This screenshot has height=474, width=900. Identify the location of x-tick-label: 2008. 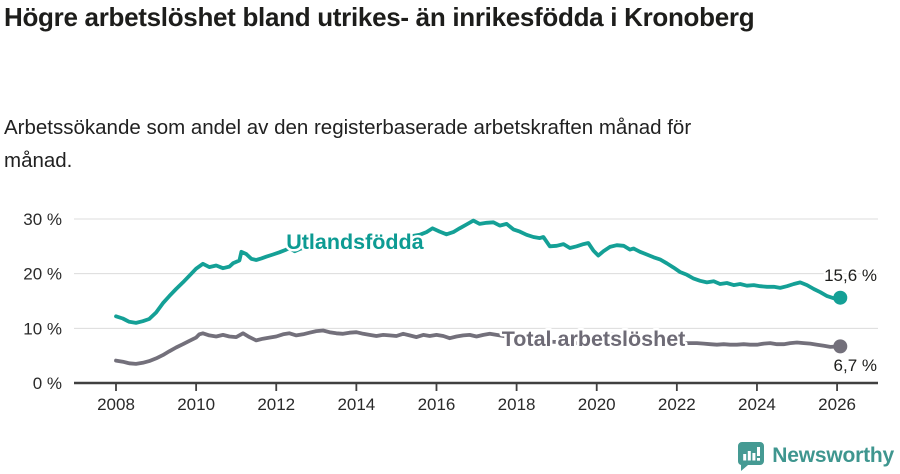
(116, 404).